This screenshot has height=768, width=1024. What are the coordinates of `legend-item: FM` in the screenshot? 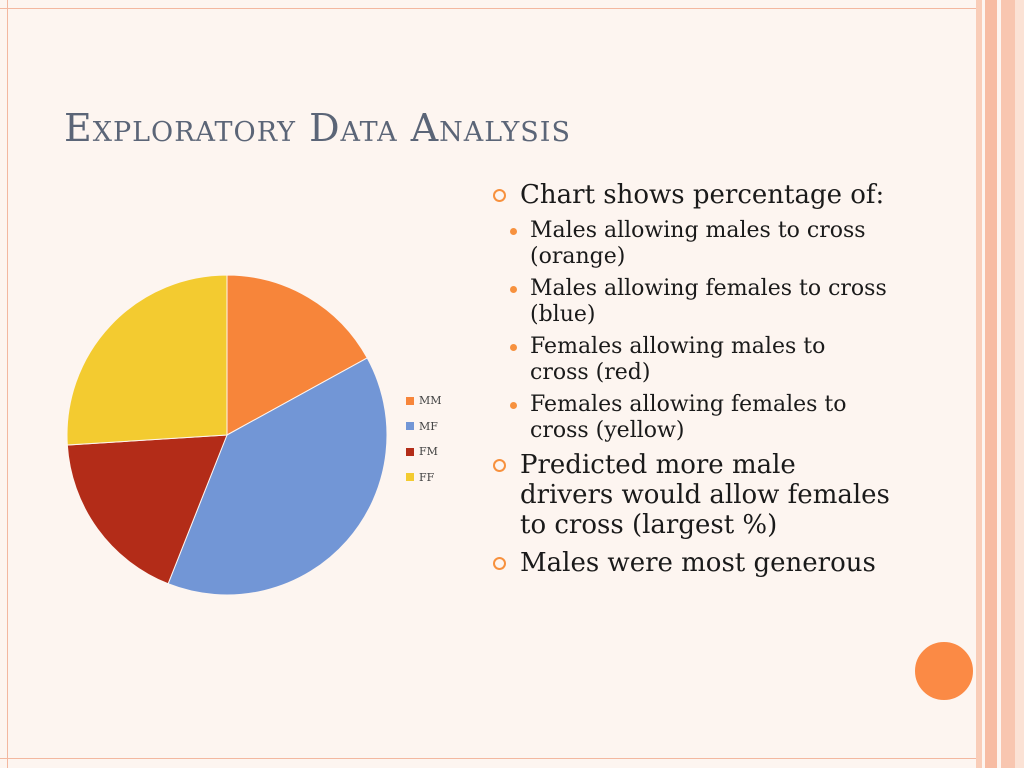 It's located at (424, 452).